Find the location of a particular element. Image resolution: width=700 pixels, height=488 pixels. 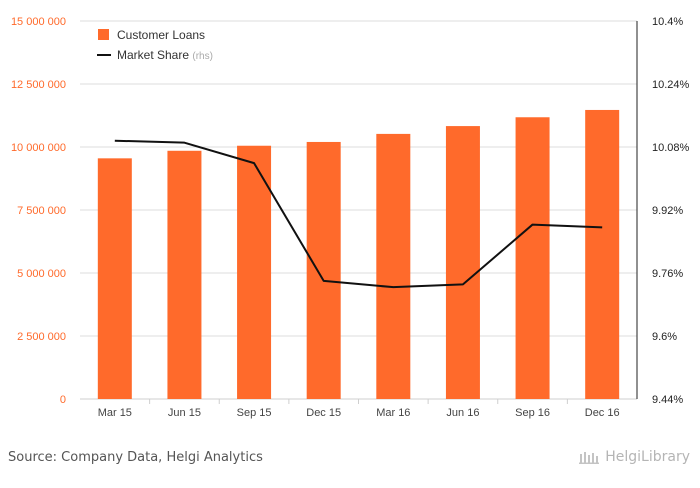

y-left-tick-label: 5 000 000 is located at coordinates (41, 274).